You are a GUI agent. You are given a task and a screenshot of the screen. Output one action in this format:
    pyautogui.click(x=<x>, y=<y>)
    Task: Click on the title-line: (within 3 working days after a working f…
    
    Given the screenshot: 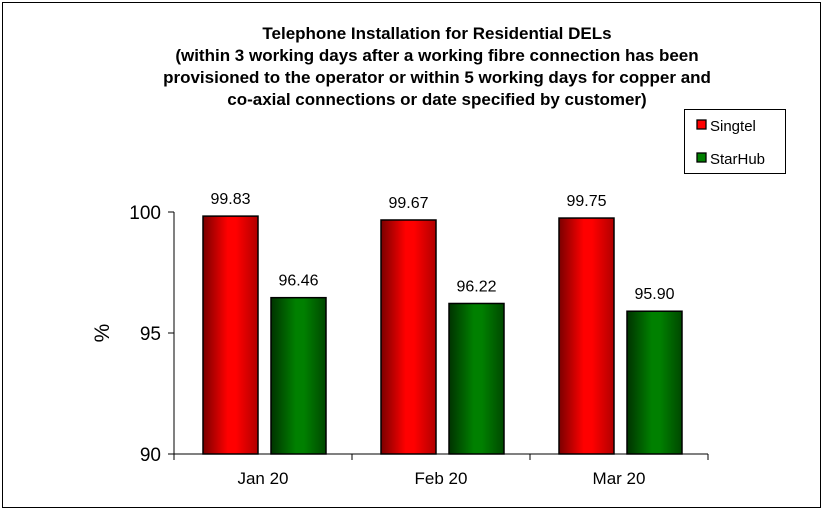 What is the action you would take?
    pyautogui.click(x=436, y=55)
    